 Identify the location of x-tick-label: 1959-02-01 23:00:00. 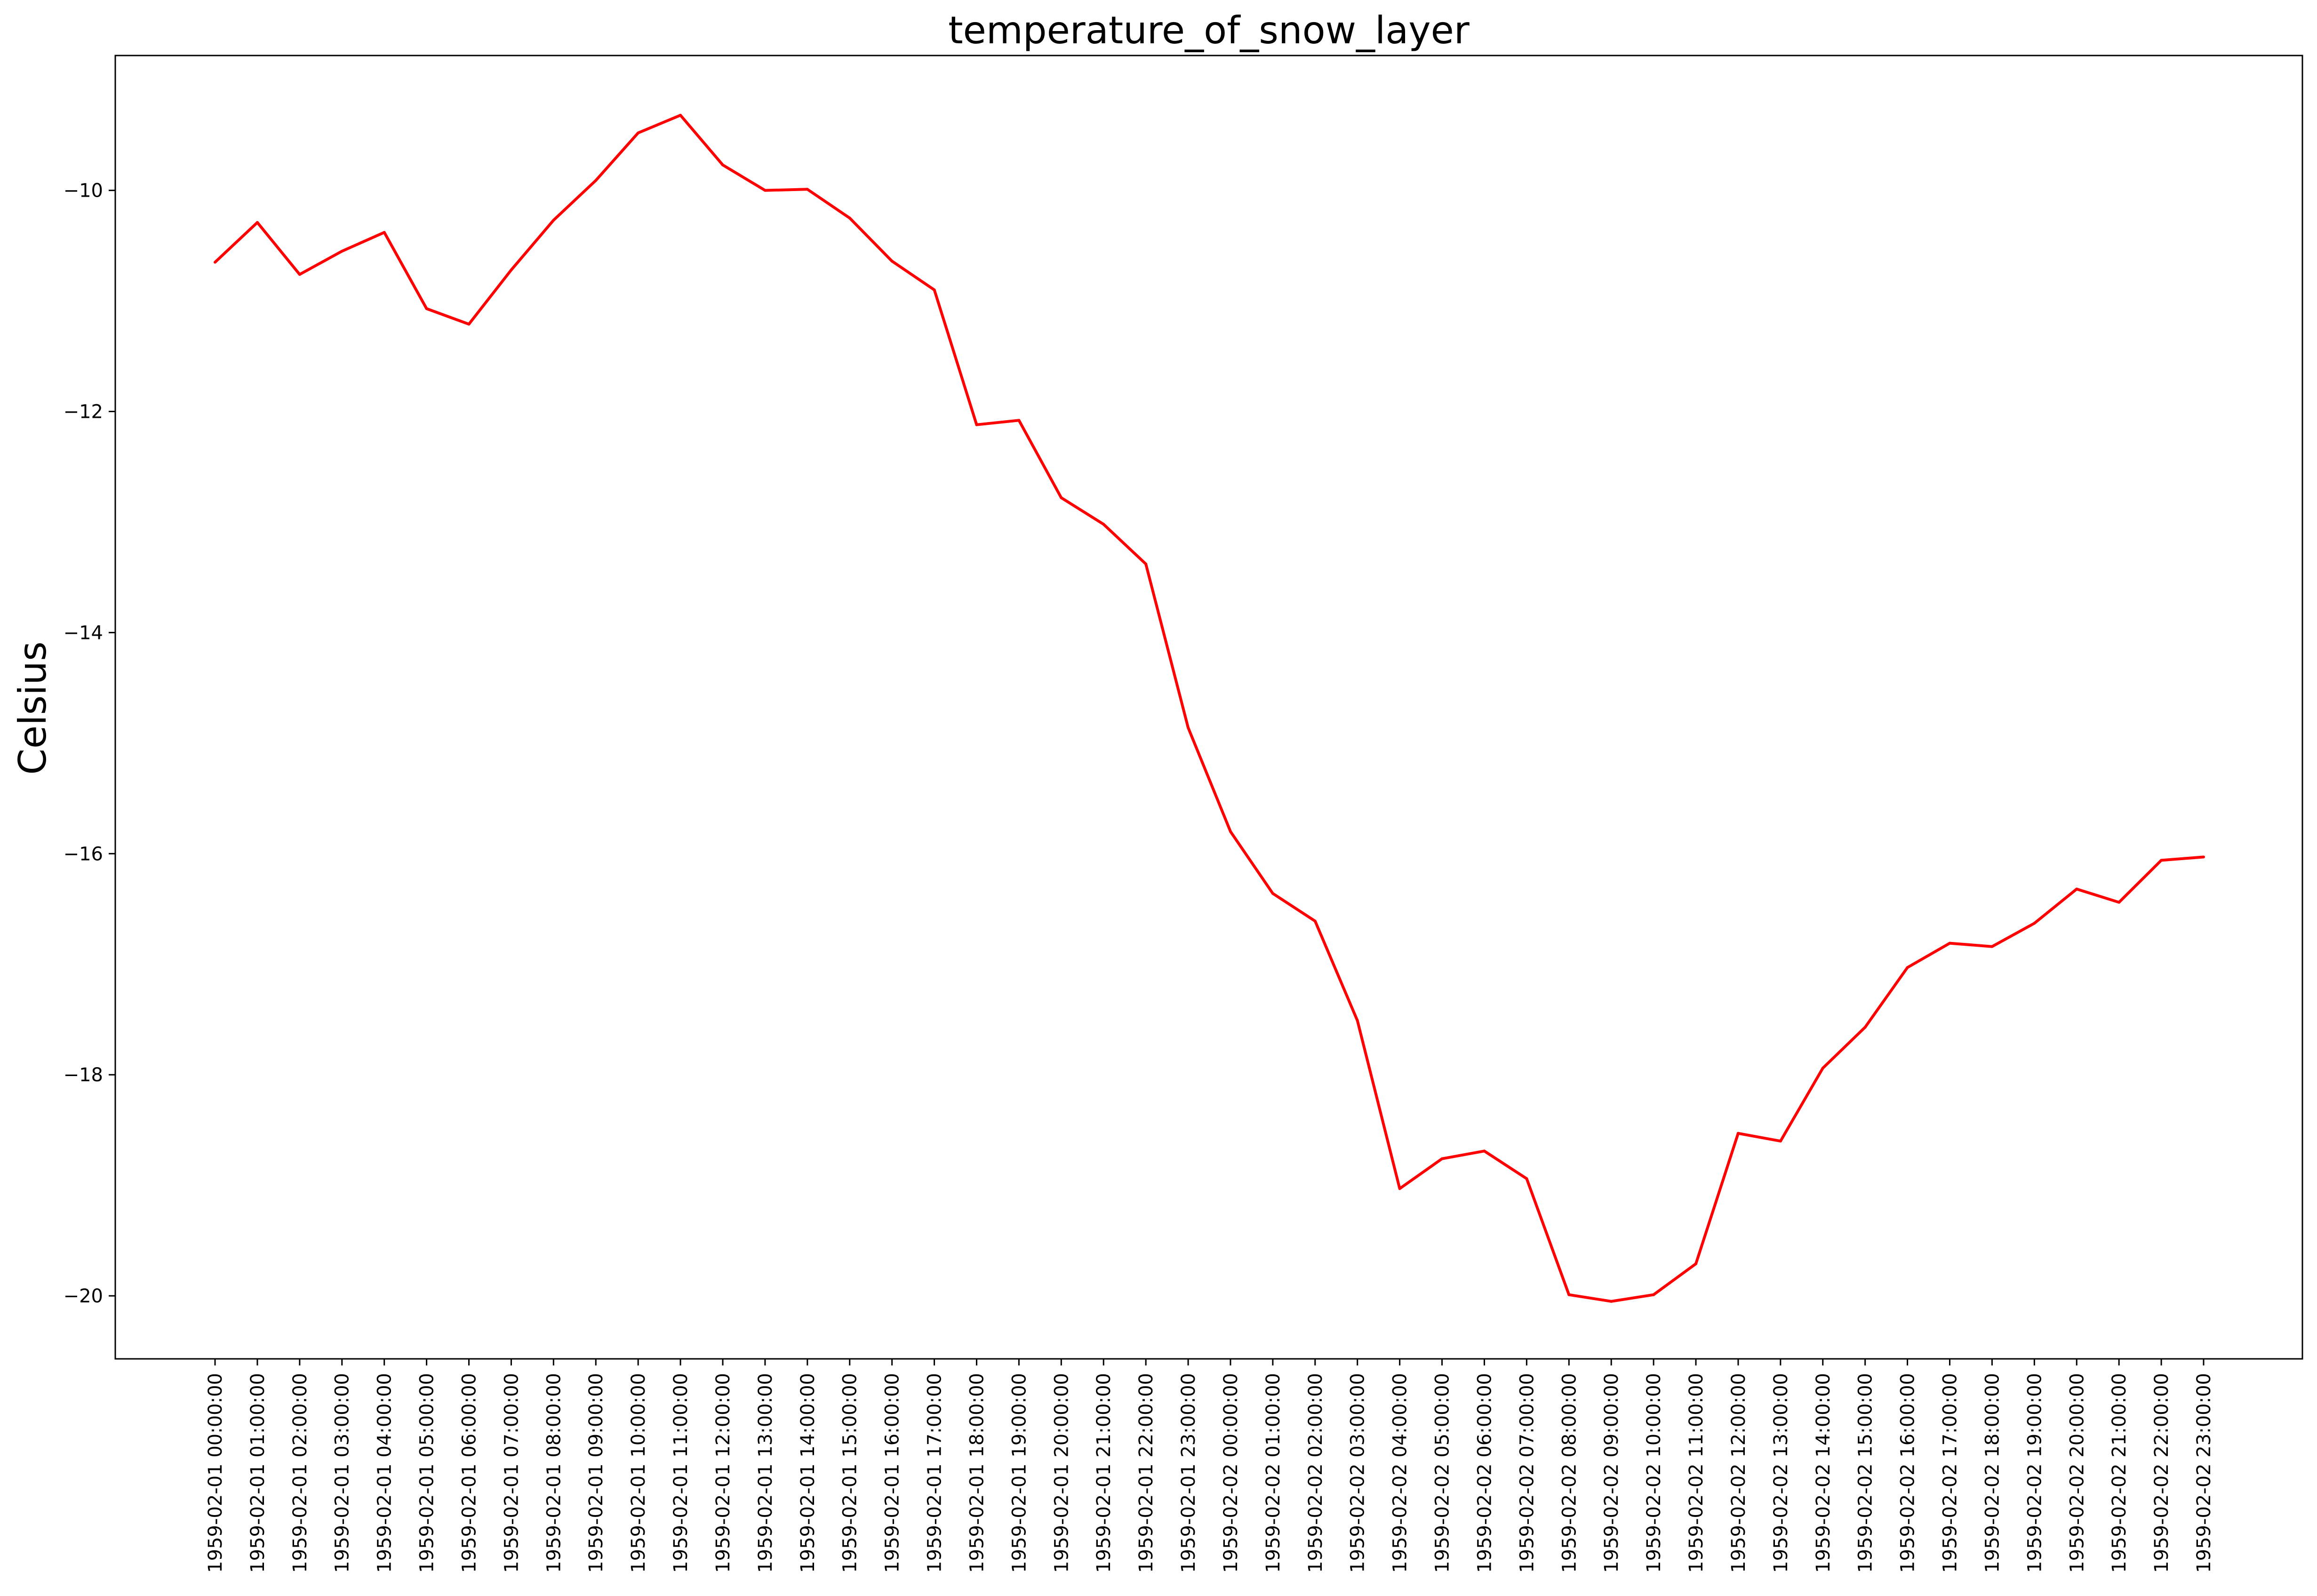
(1188, 1473).